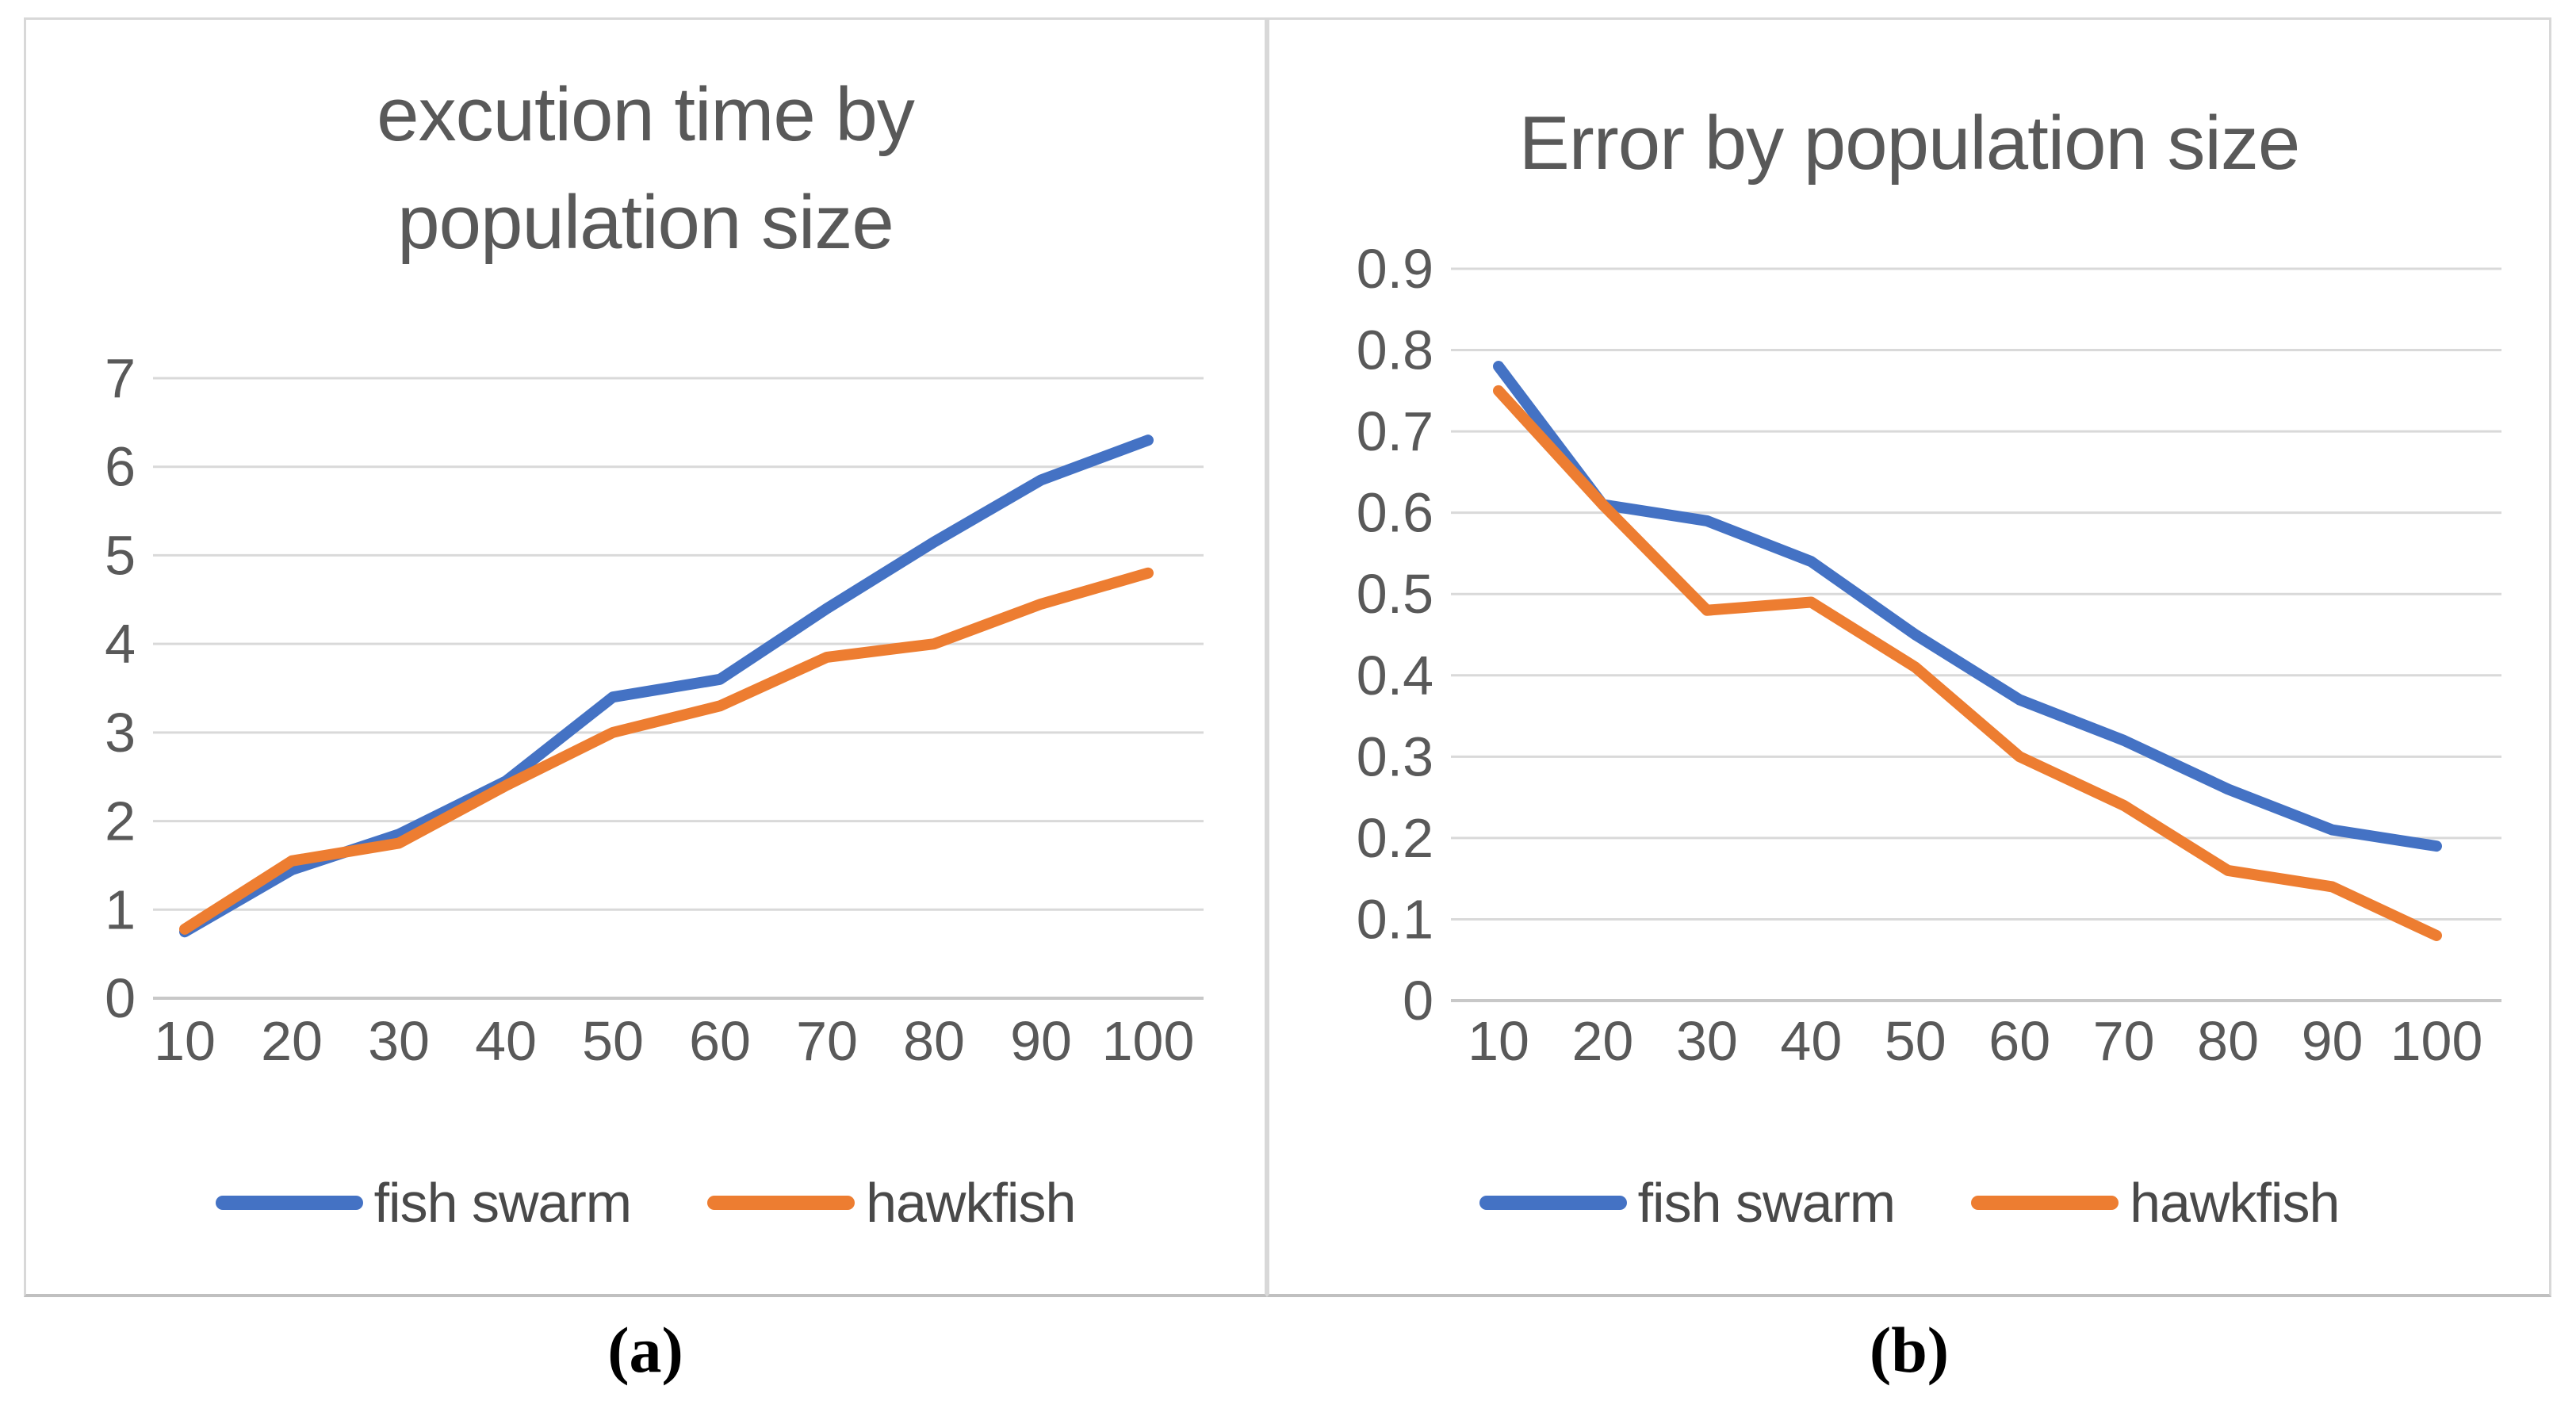 The image size is (2576, 1401). Describe the element at coordinates (120, 733) in the screenshot. I see `svg-text: 3` at that location.